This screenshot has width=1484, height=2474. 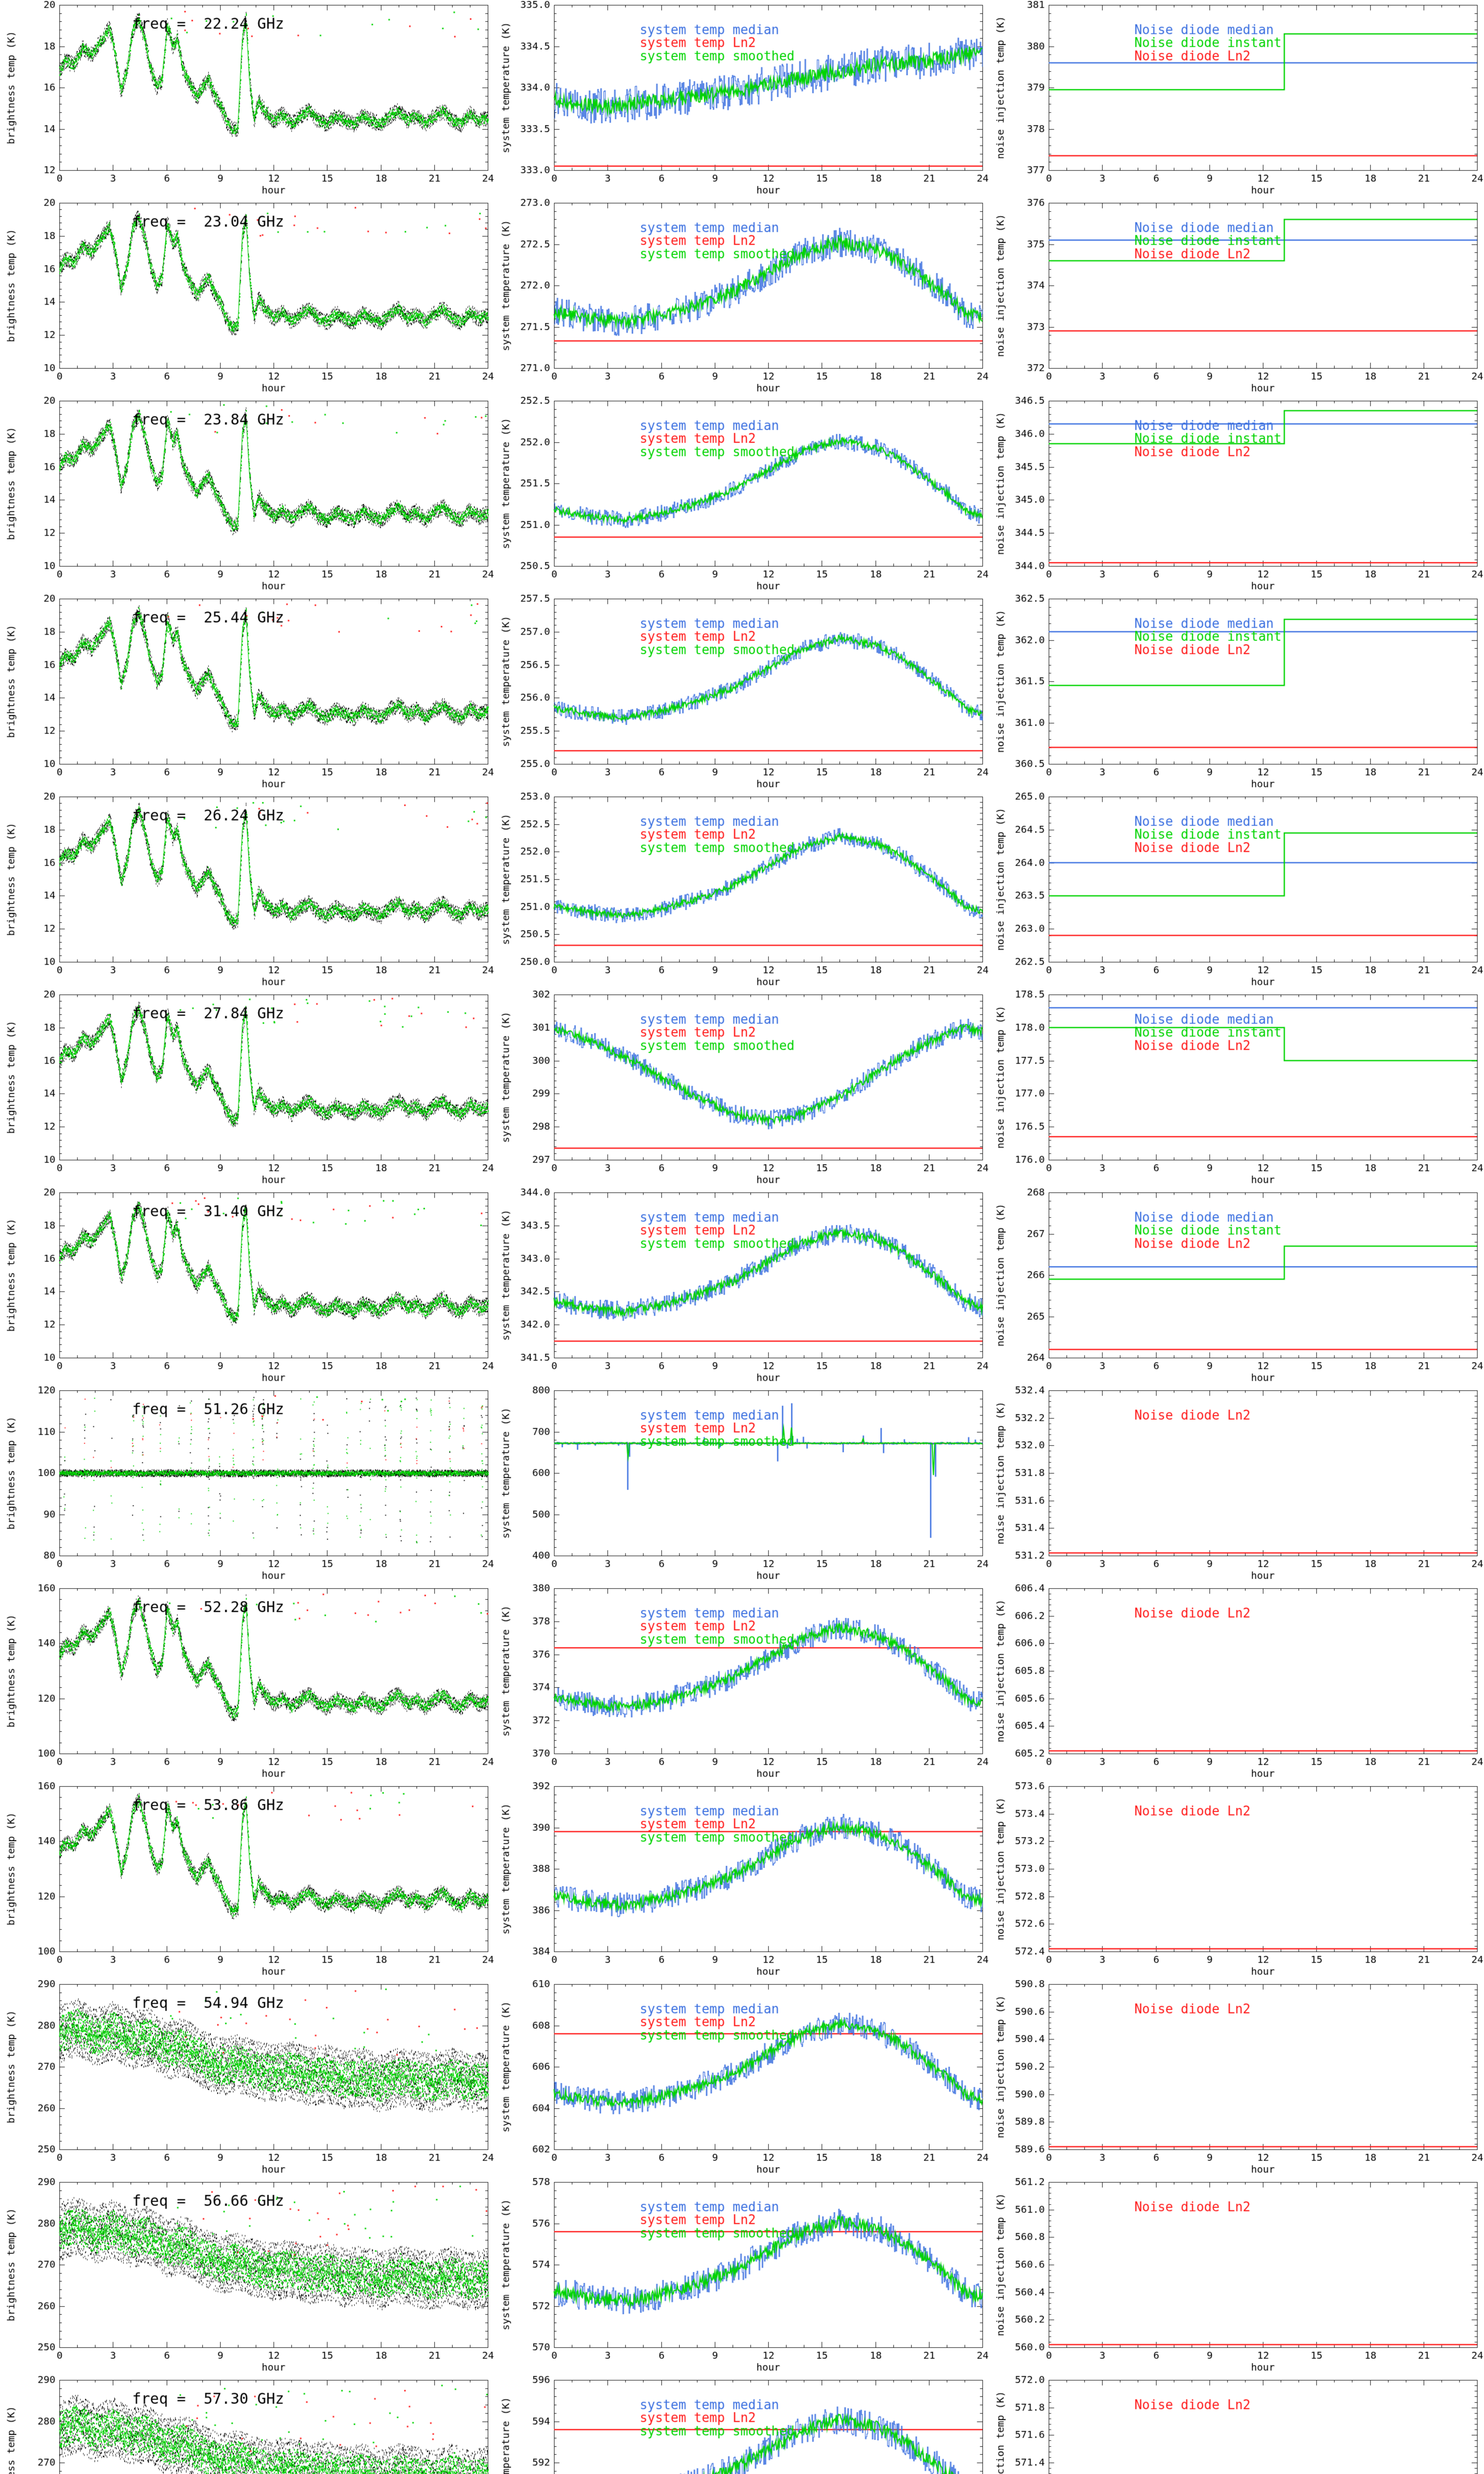 I want to click on frequency-row-51.26, so click(x=742, y=1484).